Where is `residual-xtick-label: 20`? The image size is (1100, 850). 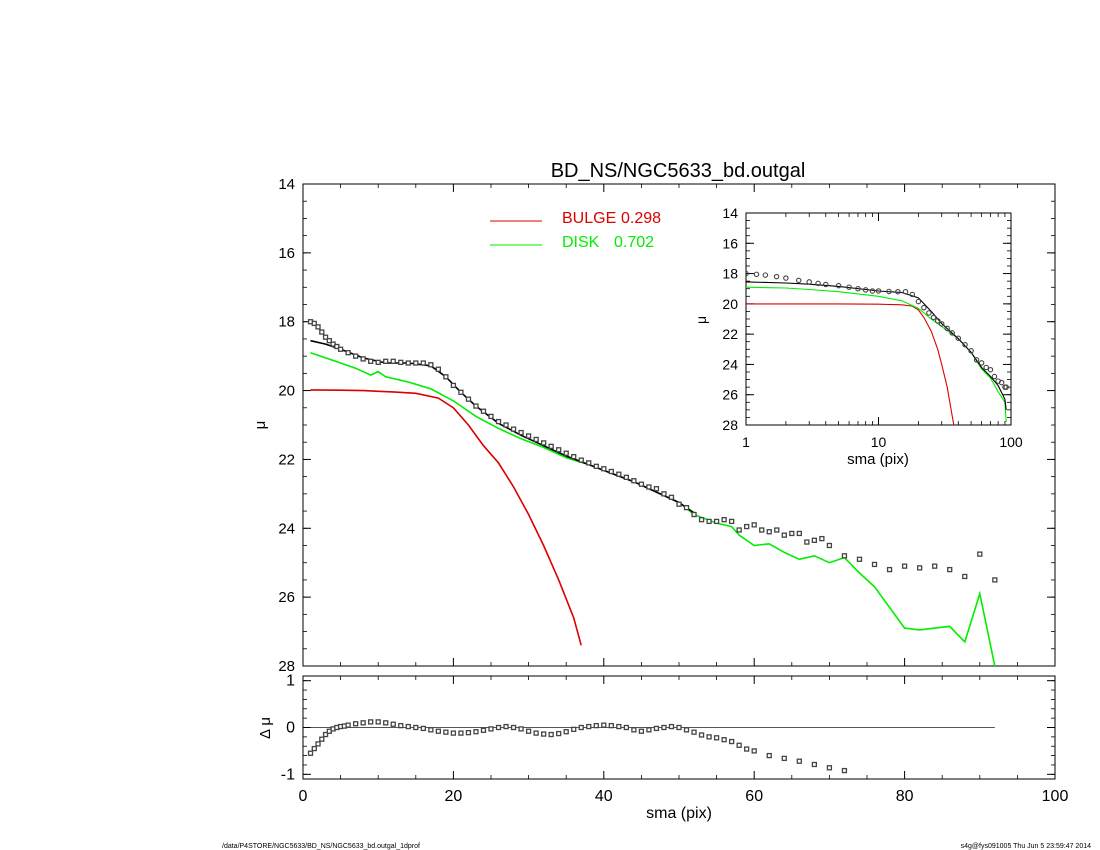 residual-xtick-label: 20 is located at coordinates (454, 796).